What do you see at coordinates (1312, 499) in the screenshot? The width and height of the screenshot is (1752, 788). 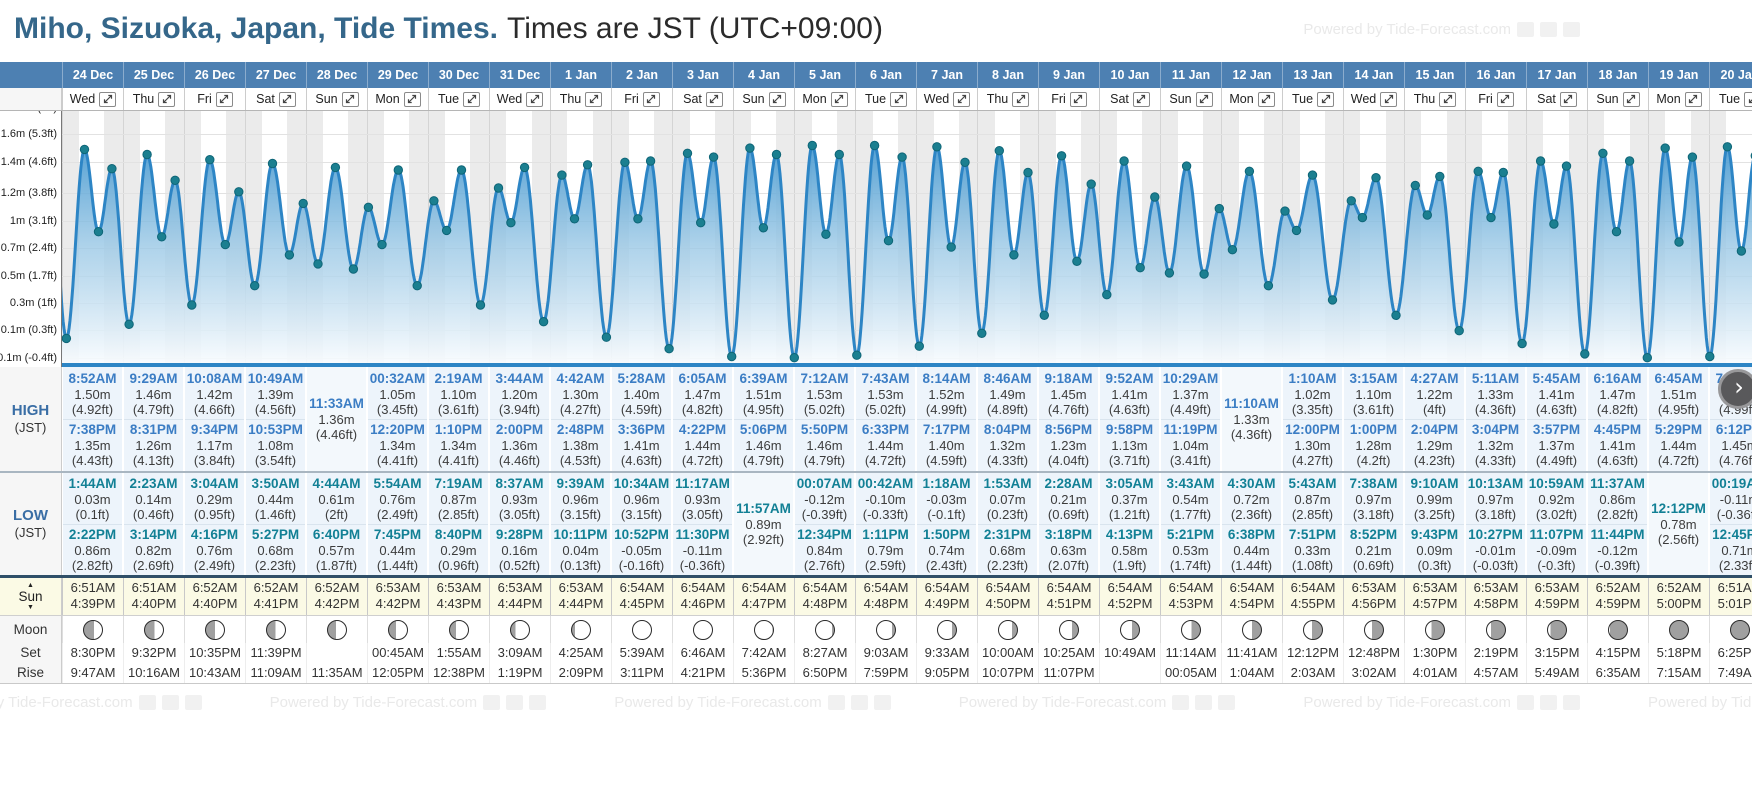 I see `tide-height-m: 0.87m` at bounding box center [1312, 499].